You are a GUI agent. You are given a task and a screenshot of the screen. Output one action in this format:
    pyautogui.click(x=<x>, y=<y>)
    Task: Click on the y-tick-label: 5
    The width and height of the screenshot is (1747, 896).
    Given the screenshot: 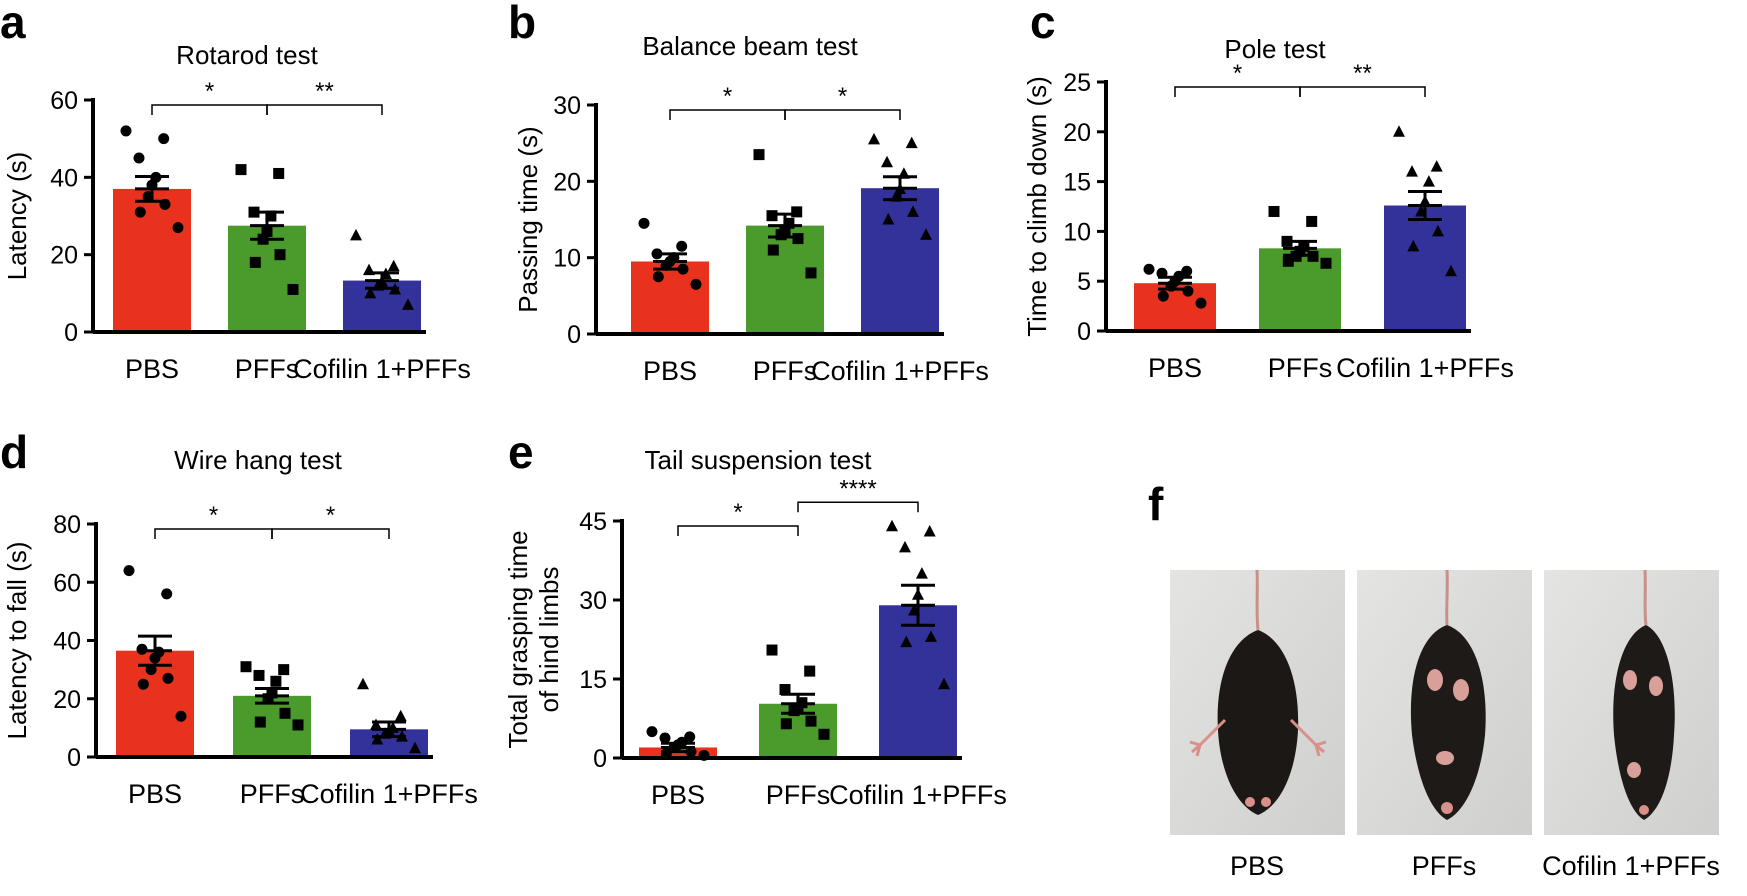 What is the action you would take?
    pyautogui.click(x=1084, y=282)
    